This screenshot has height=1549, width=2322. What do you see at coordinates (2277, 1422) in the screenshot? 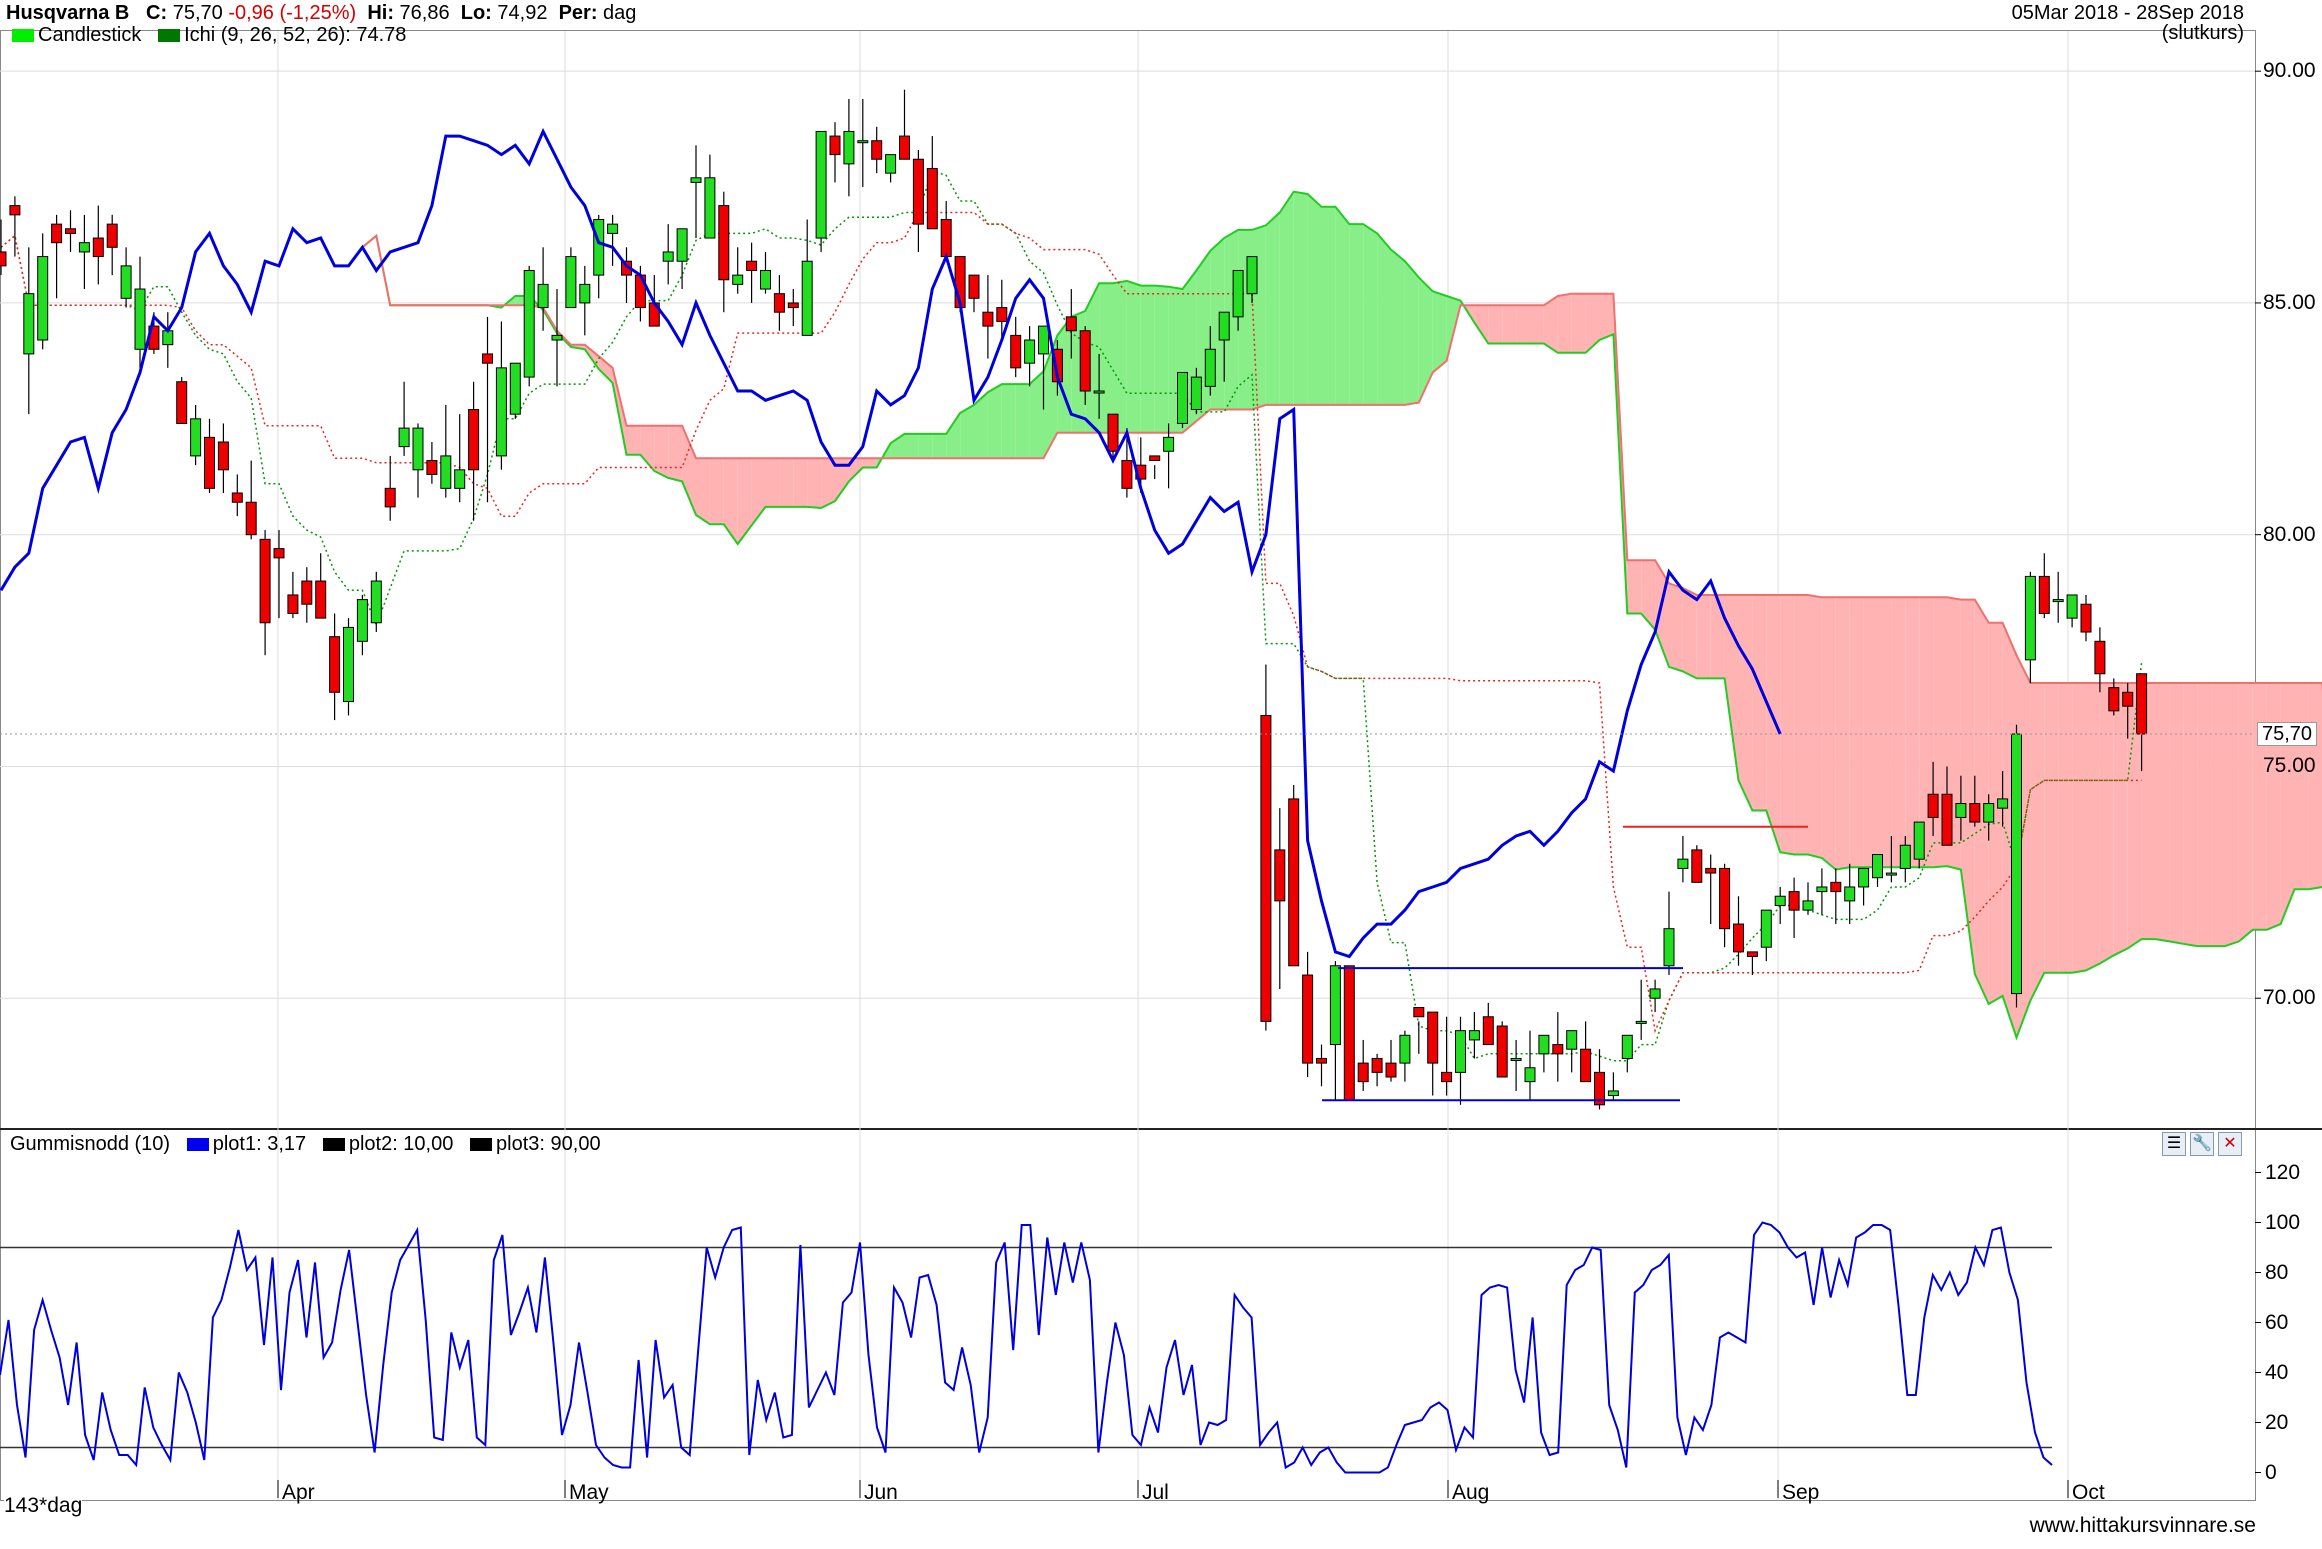
I see `osc-tick-label: 20` at bounding box center [2277, 1422].